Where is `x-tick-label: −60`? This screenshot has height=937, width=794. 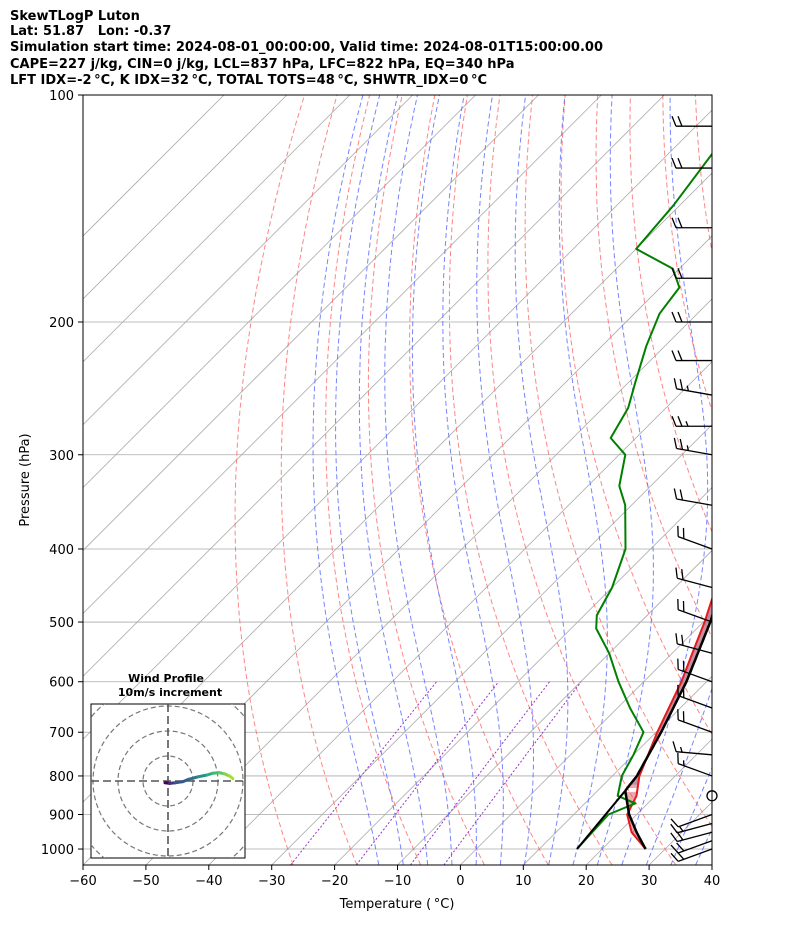 x-tick-label: −60 is located at coordinates (82, 881).